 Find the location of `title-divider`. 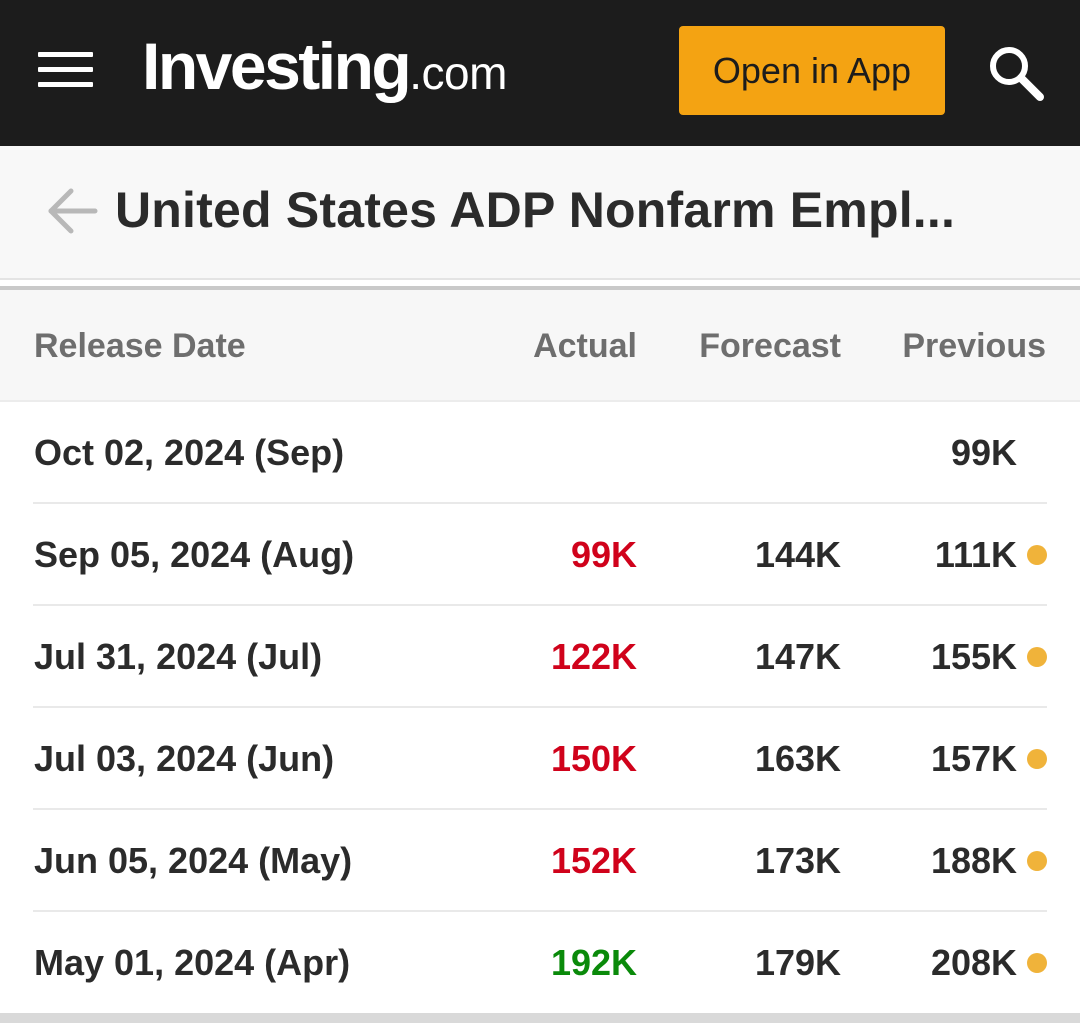

title-divider is located at coordinates (540, 288).